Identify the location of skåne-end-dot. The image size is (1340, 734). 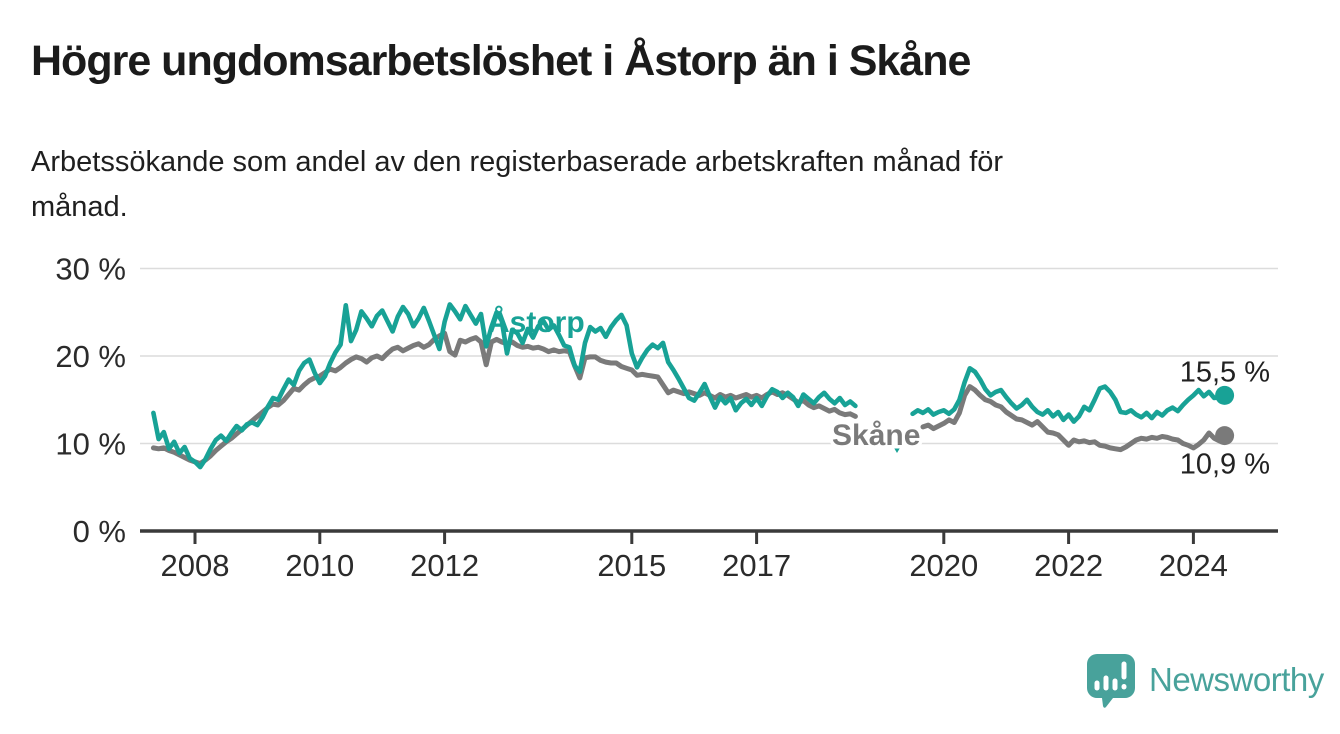
(1225, 436).